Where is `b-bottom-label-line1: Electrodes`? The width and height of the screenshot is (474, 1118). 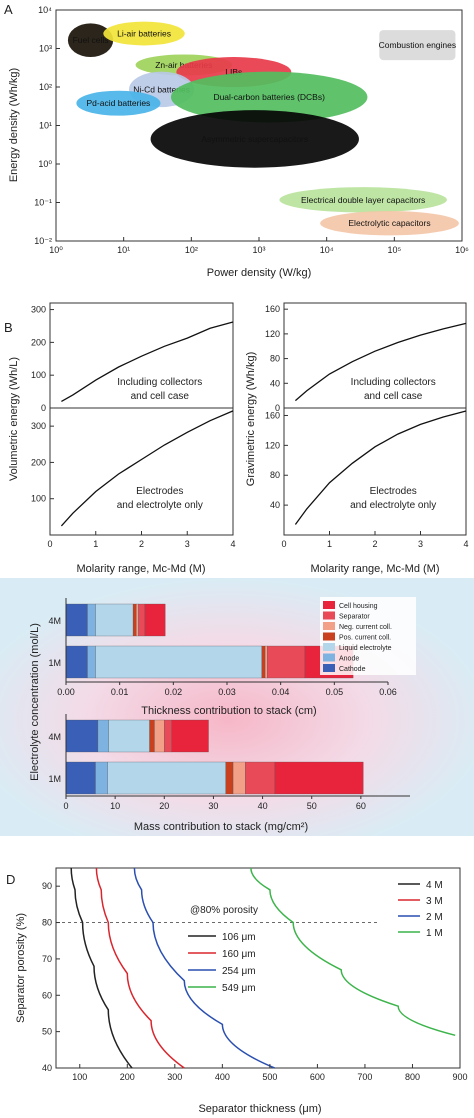
b-bottom-label-line1: Electrodes is located at coordinates (159, 491).